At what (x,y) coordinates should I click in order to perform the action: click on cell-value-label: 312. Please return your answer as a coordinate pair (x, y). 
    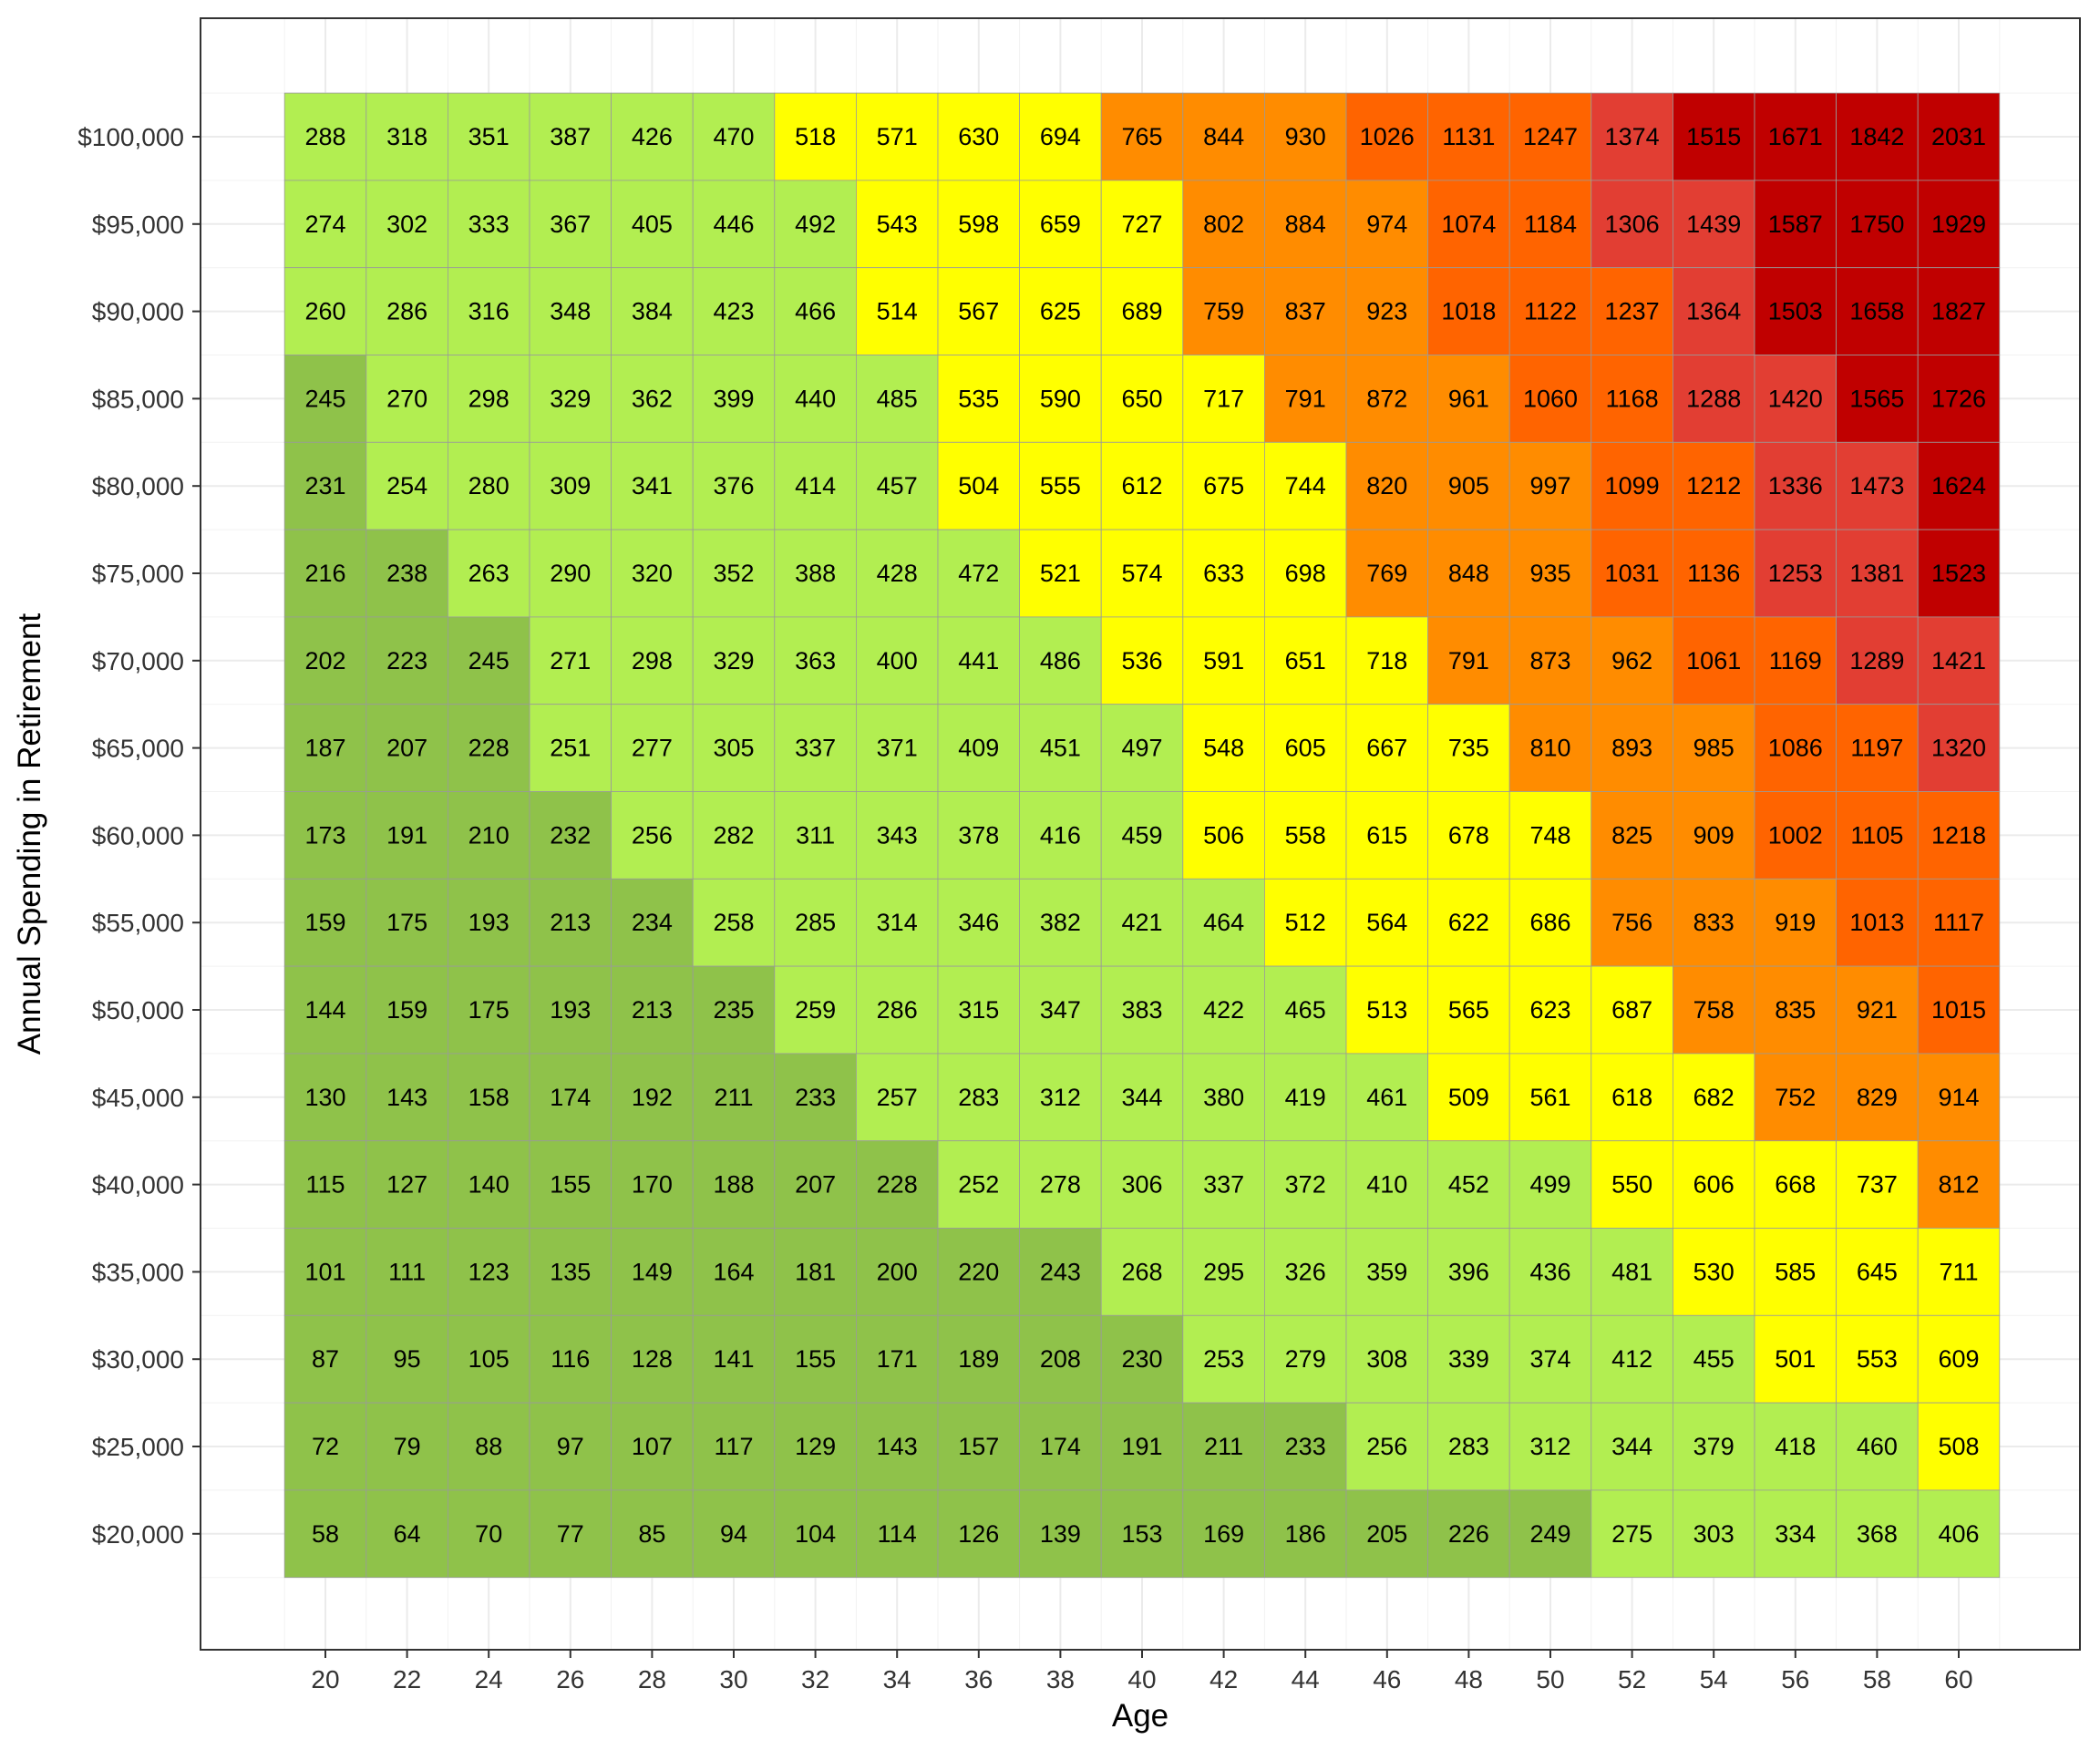
    Looking at the image, I should click on (1060, 1098).